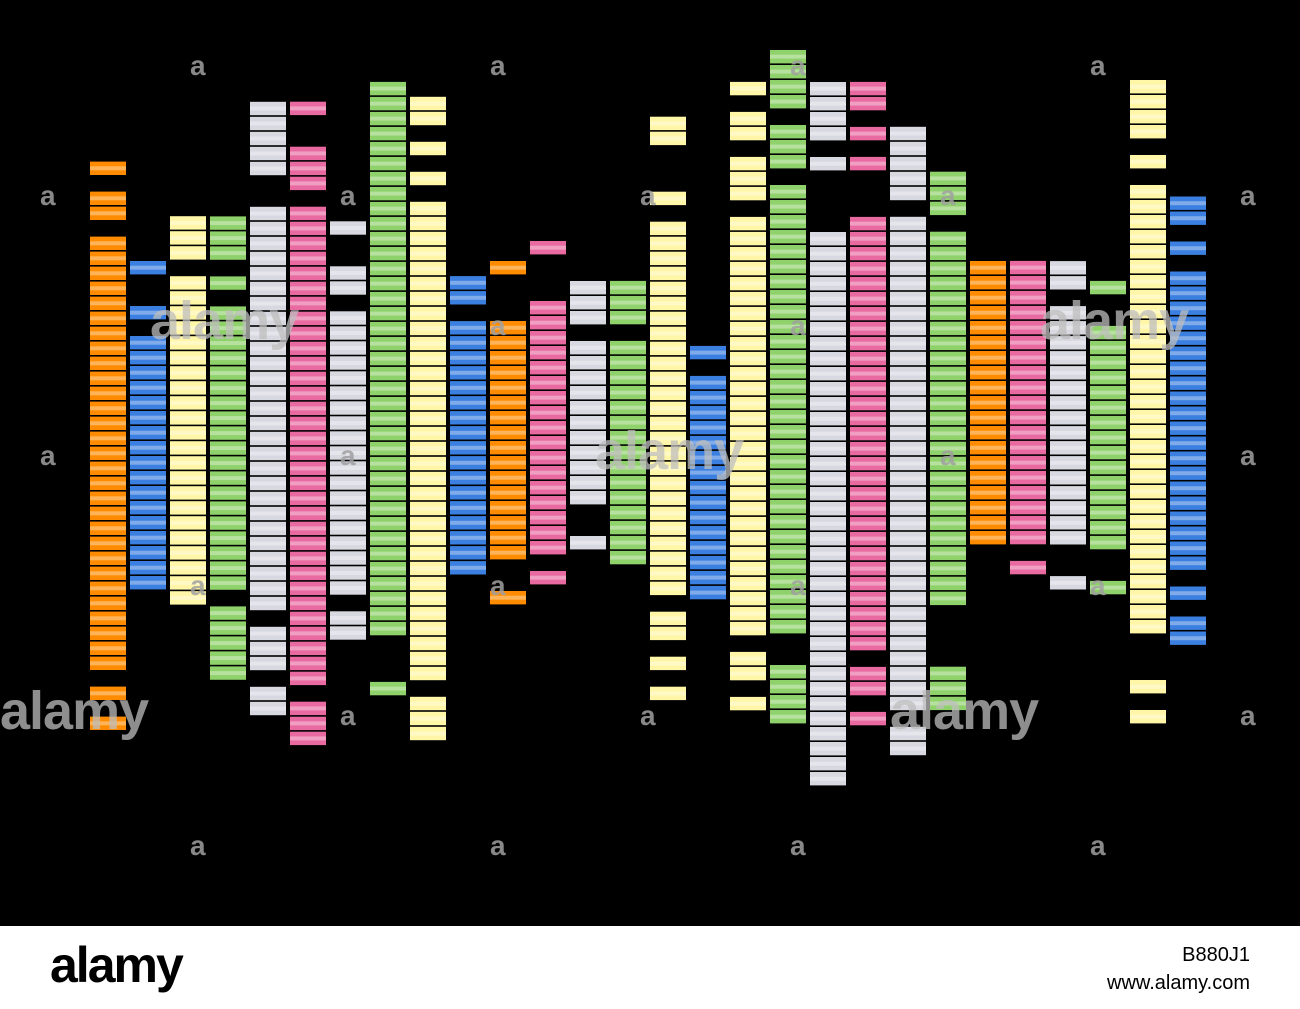  What do you see at coordinates (508, 433) in the screenshot?
I see `equalizer-column` at bounding box center [508, 433].